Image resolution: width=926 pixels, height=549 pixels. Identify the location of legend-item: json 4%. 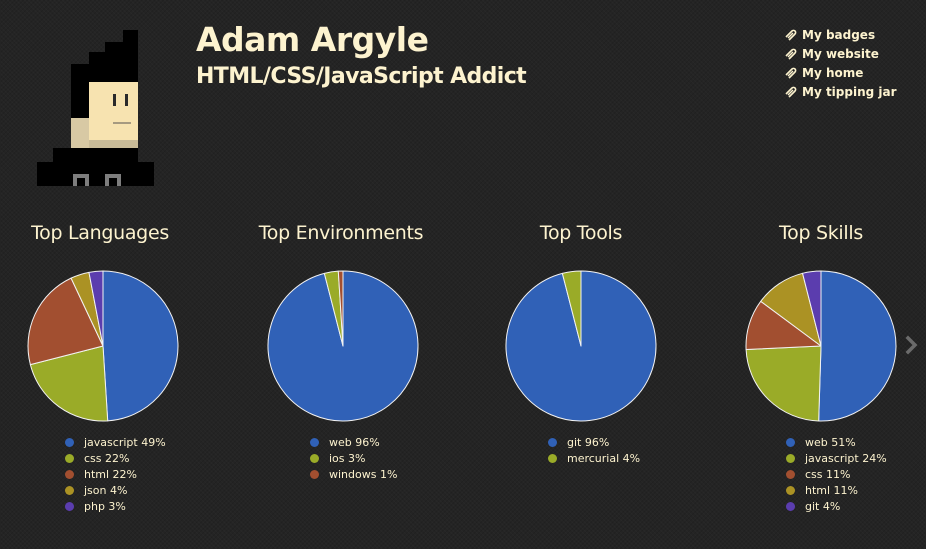
(115, 490).